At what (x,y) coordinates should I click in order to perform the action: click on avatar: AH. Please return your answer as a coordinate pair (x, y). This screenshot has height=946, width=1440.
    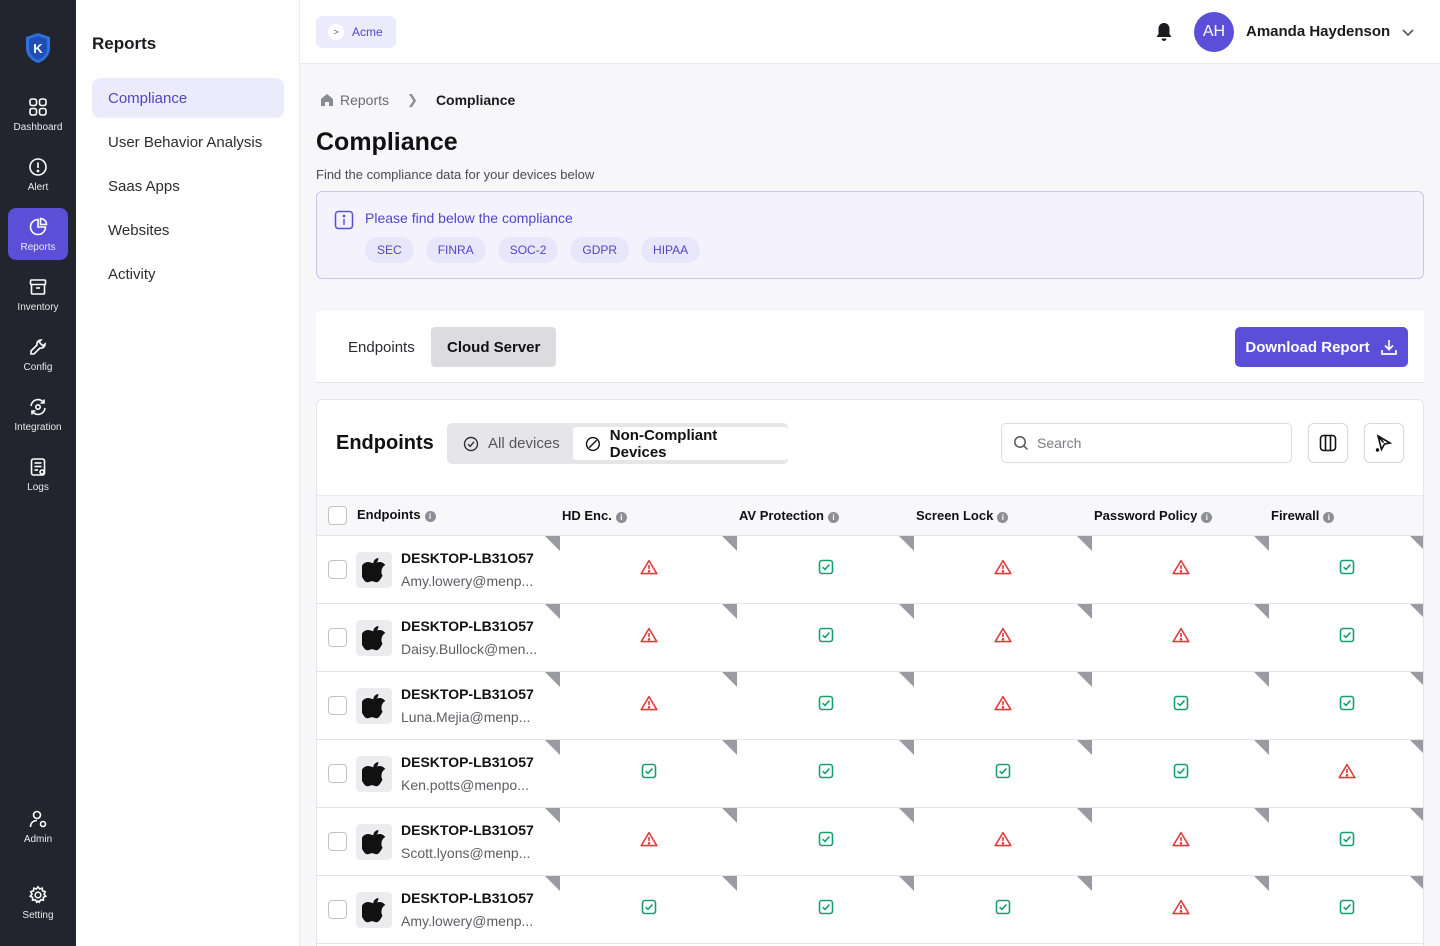
    Looking at the image, I should click on (1214, 32).